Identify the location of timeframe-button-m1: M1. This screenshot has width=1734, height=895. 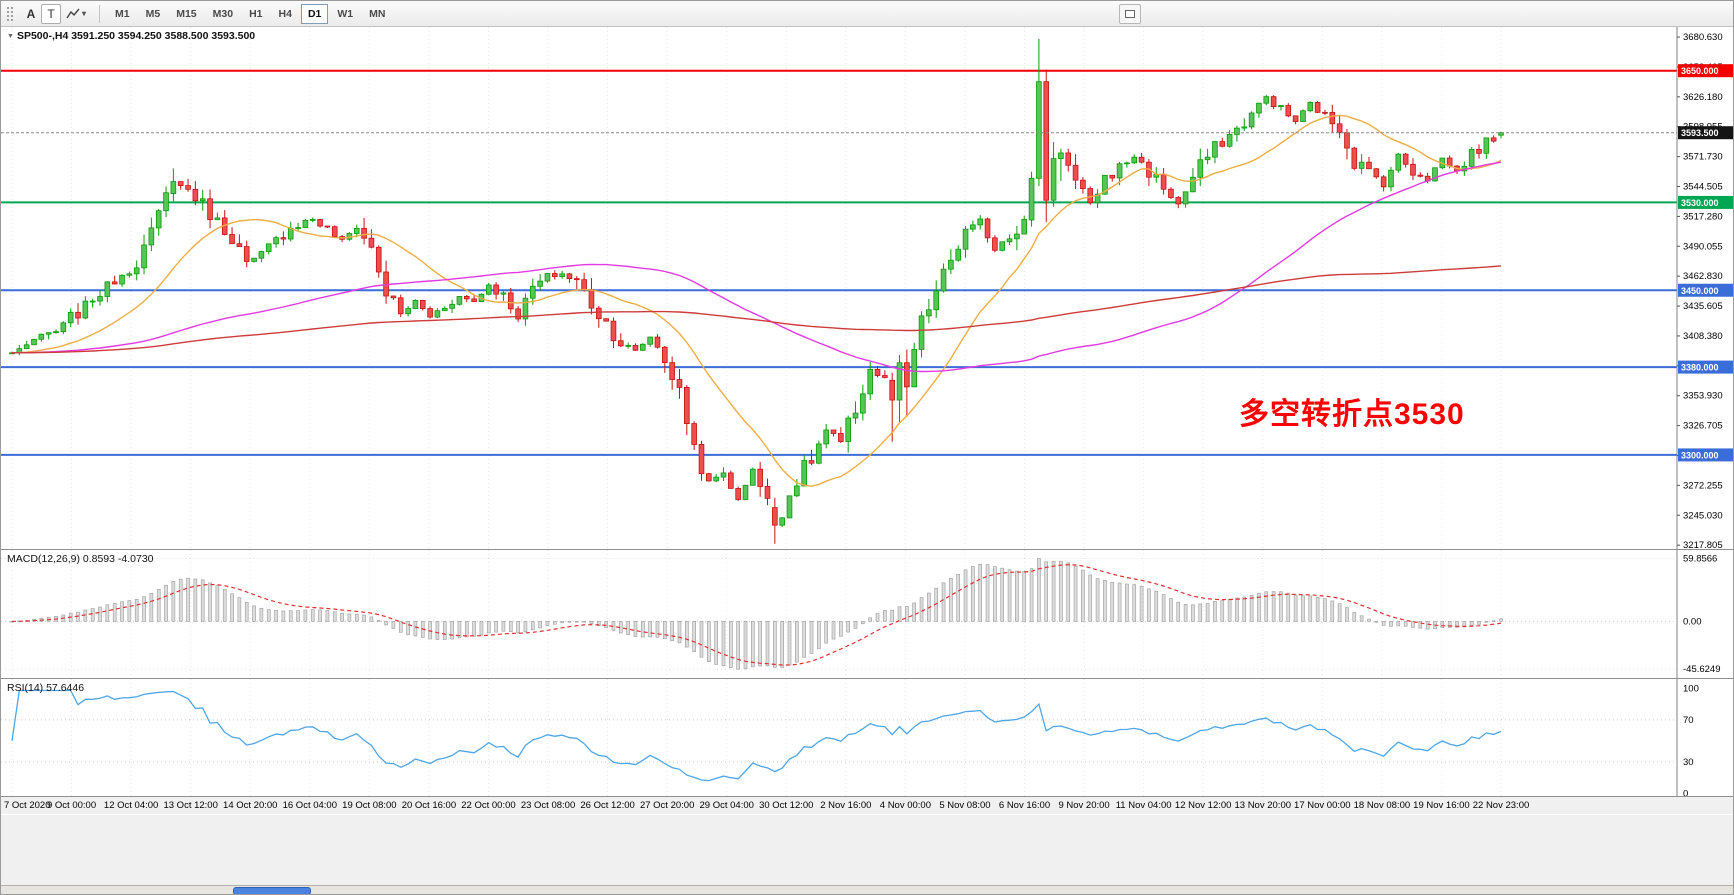
(122, 13).